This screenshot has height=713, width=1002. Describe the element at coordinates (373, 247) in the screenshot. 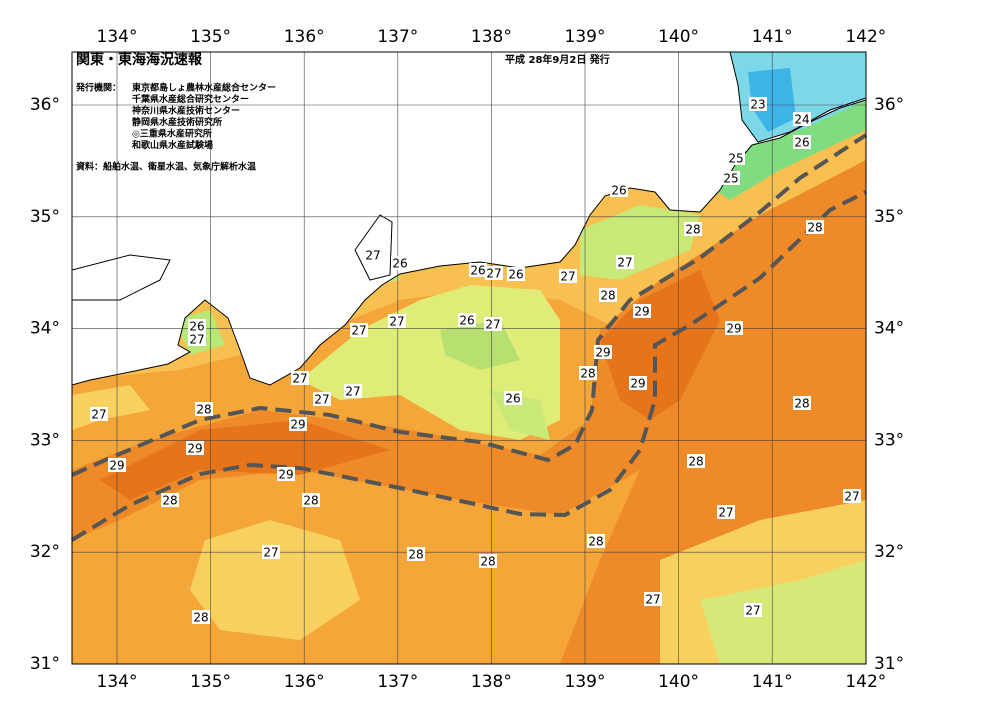

I see `peninsula` at that location.